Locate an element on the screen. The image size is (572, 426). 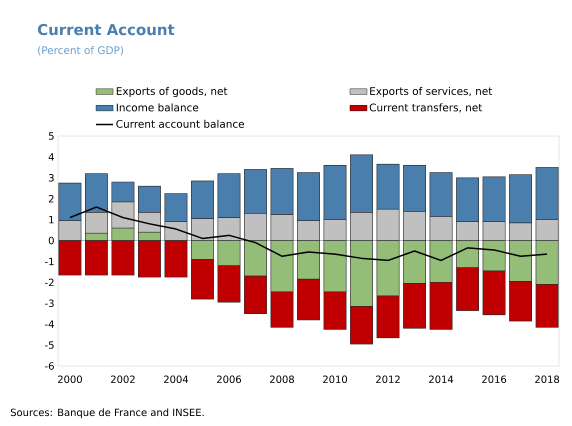
y-tick-label: 2 is located at coordinates (51, 198).